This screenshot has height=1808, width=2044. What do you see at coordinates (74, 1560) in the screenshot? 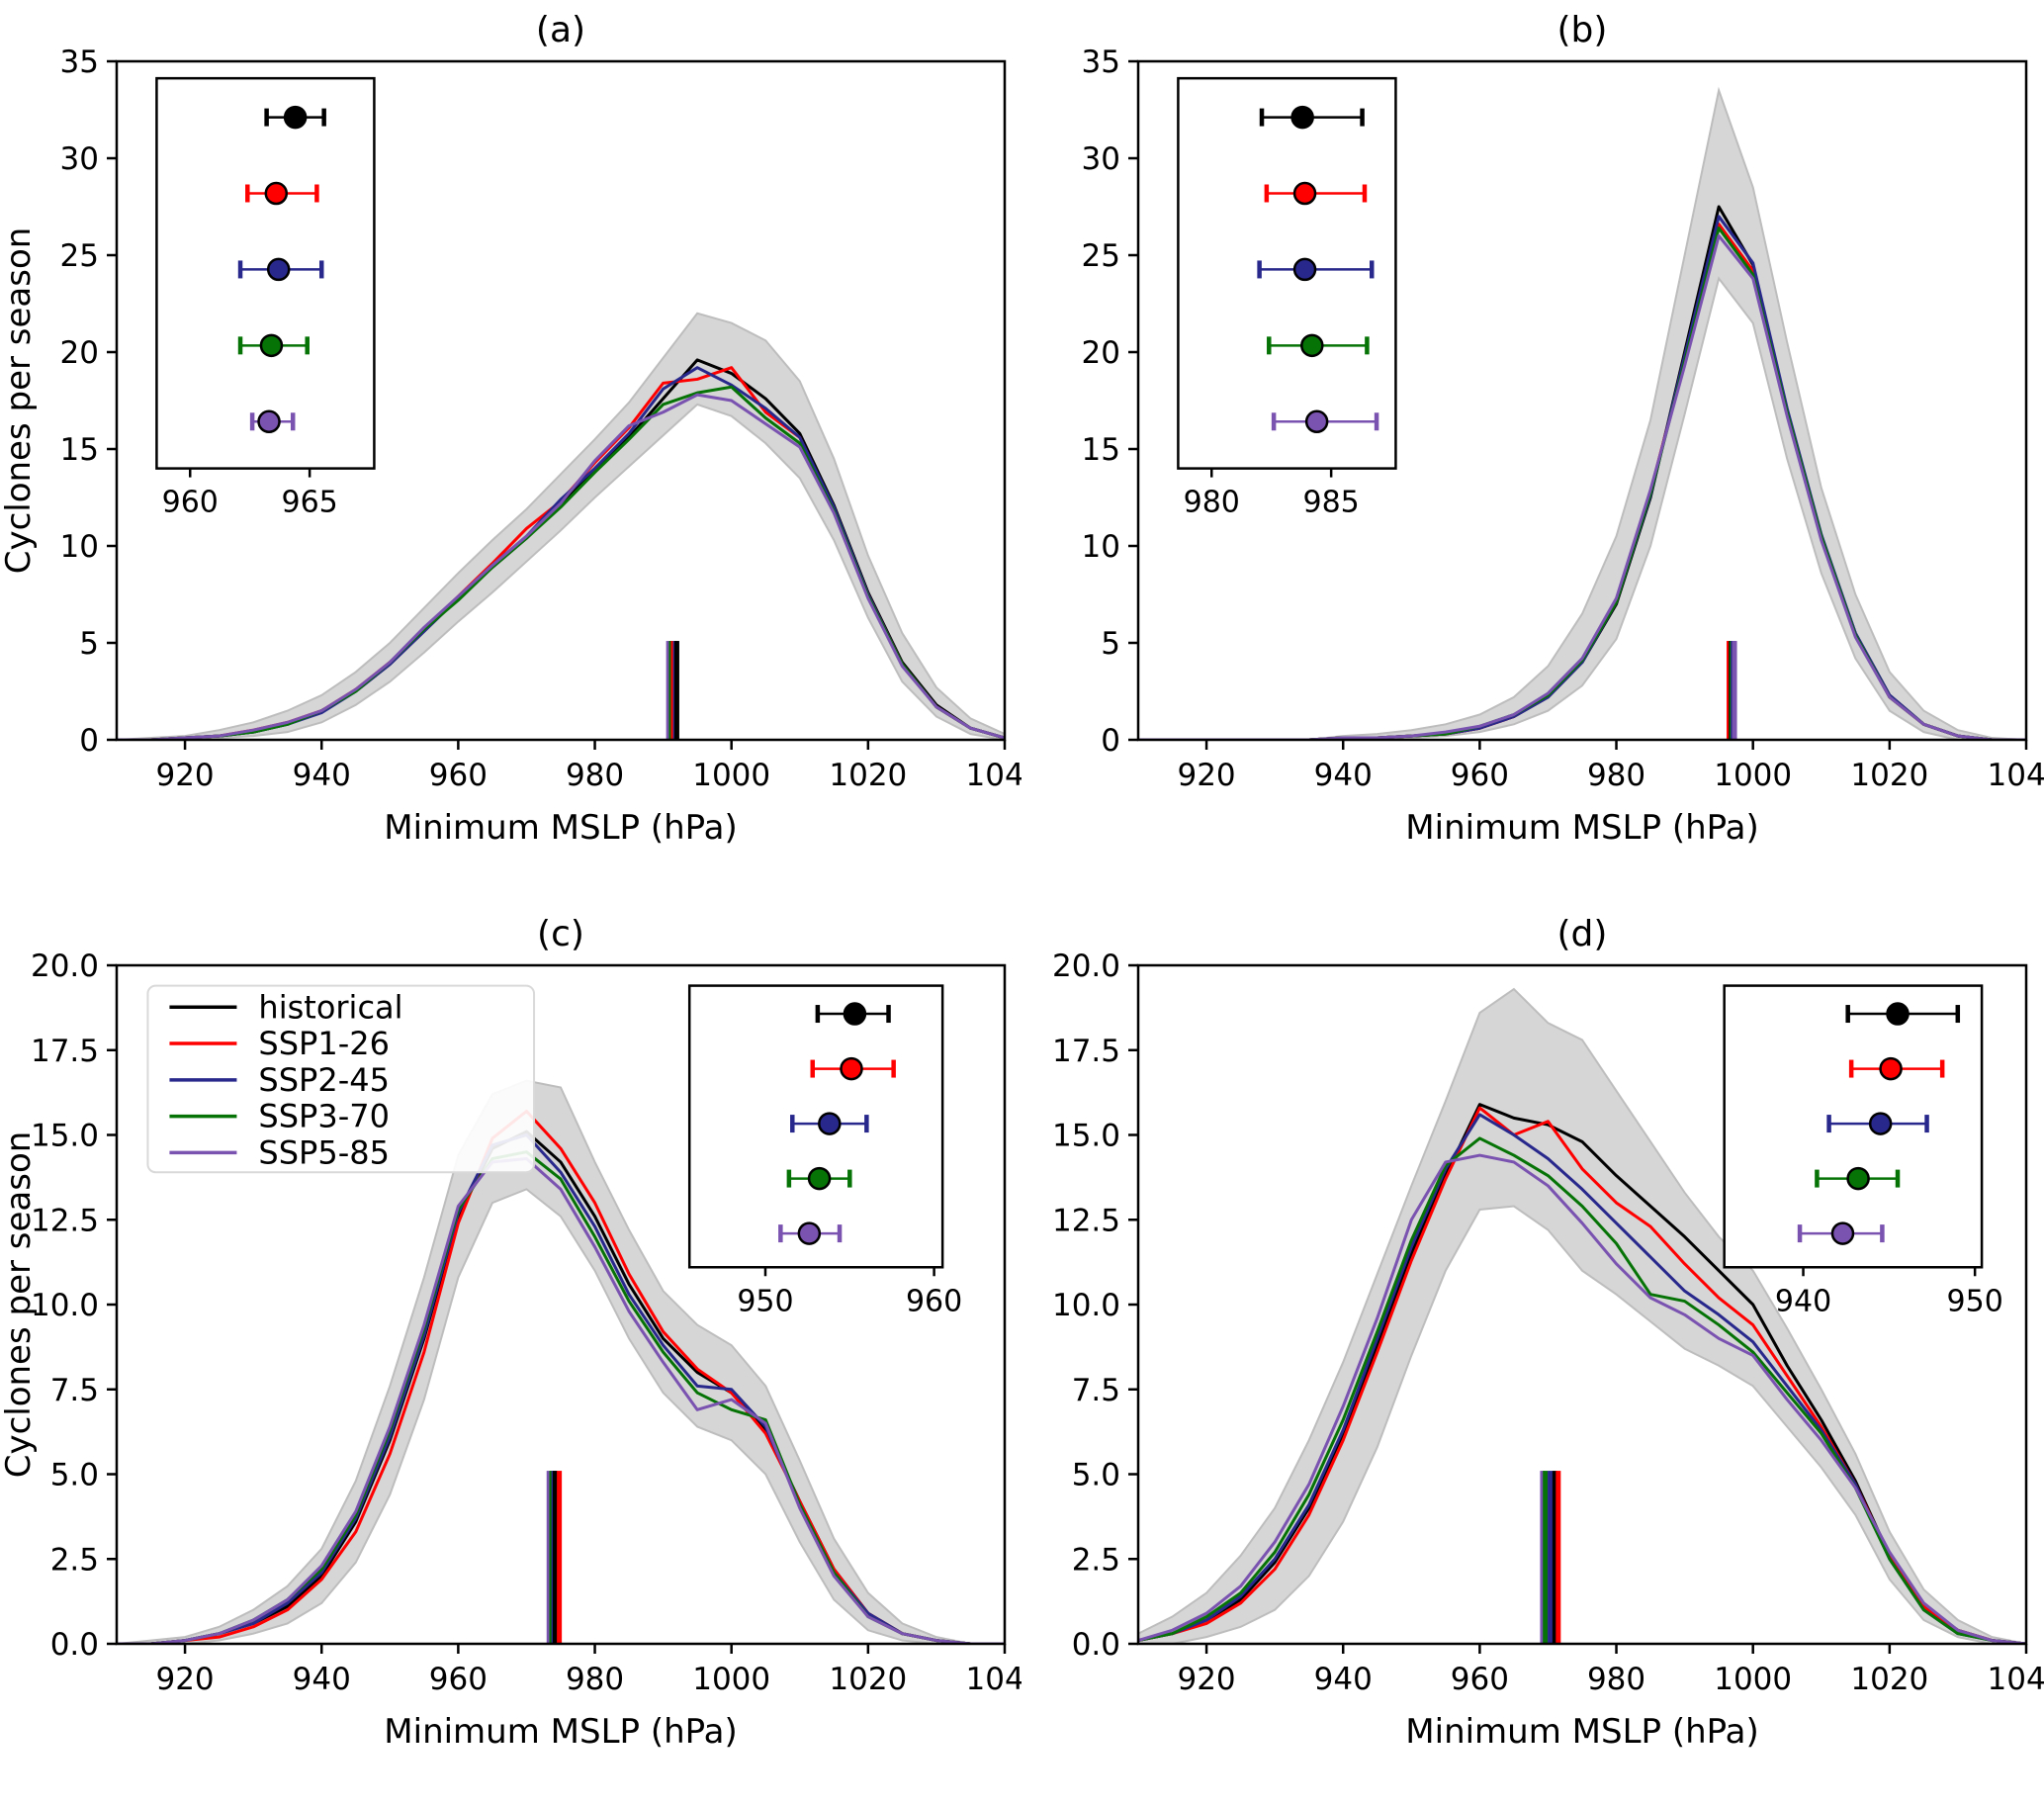
I see `y-tick-label: 2.5` at bounding box center [74, 1560].